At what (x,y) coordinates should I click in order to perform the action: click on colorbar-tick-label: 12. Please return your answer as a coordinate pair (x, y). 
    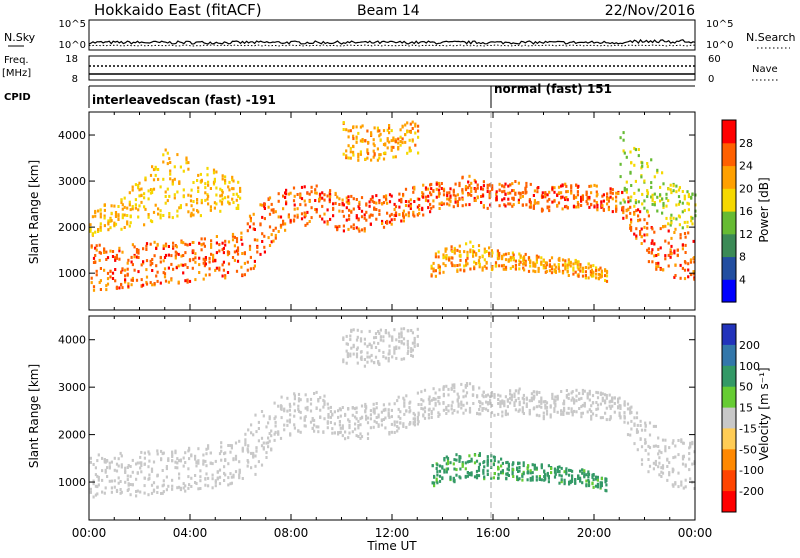
    Looking at the image, I should click on (746, 234).